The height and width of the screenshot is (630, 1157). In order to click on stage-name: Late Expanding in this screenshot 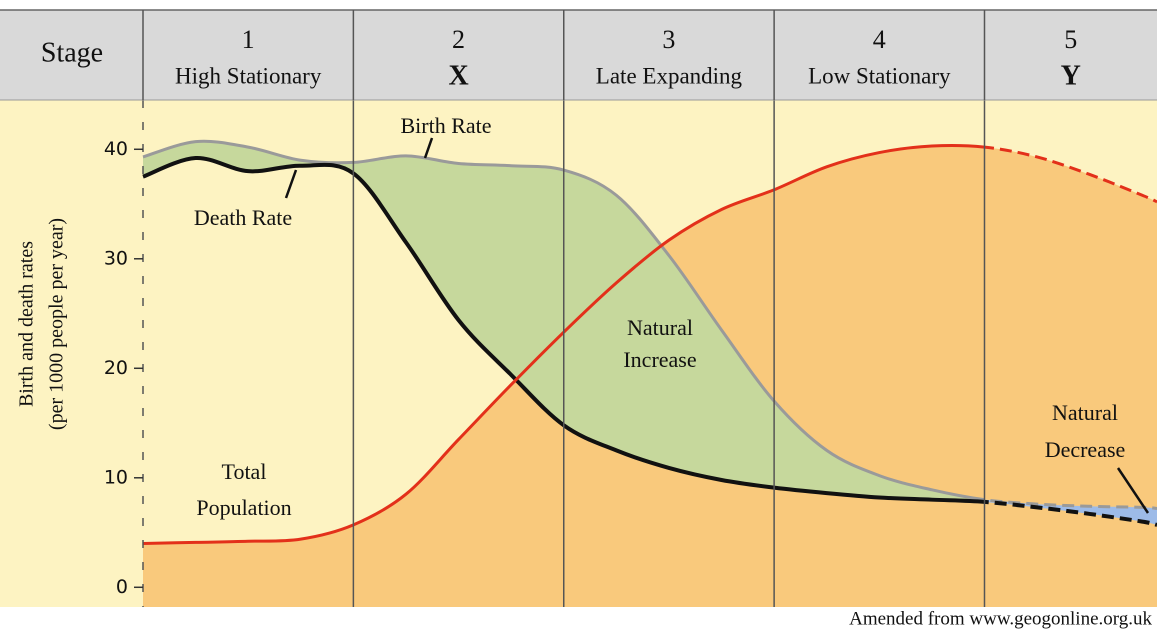, I will do `click(669, 75)`.